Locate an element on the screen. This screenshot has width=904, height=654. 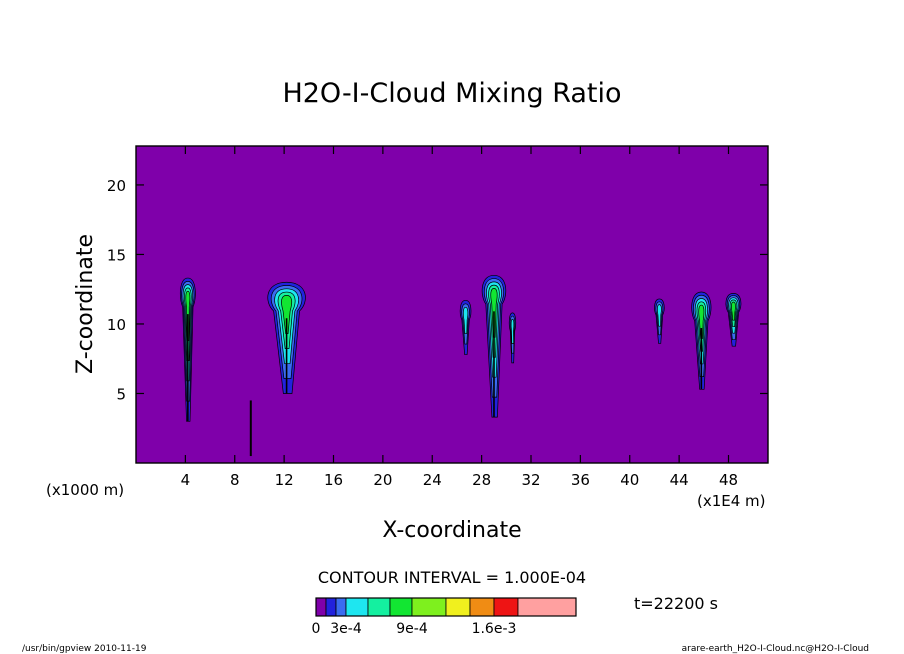
y-tick-label: 15 is located at coordinates (116, 255).